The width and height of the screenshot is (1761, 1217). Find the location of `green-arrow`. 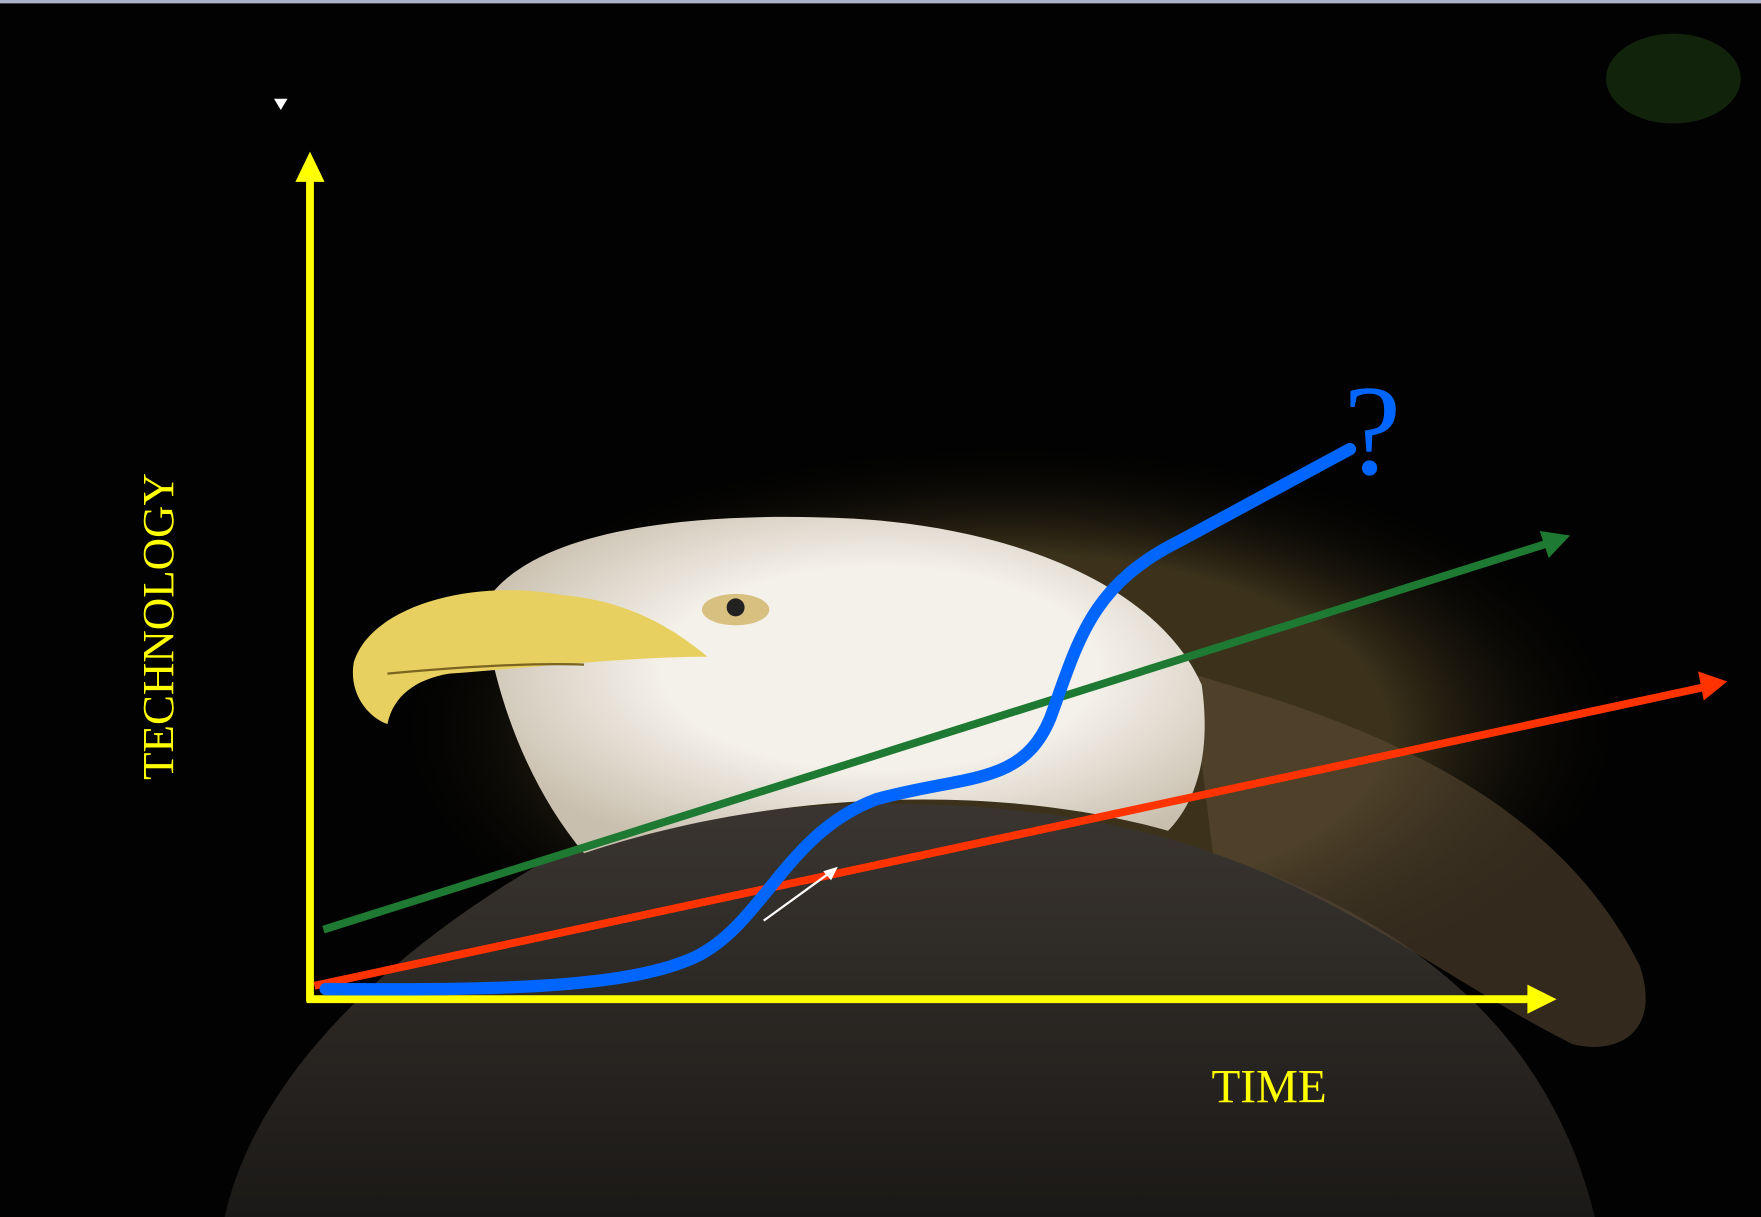

green-arrow is located at coordinates (1555, 544).